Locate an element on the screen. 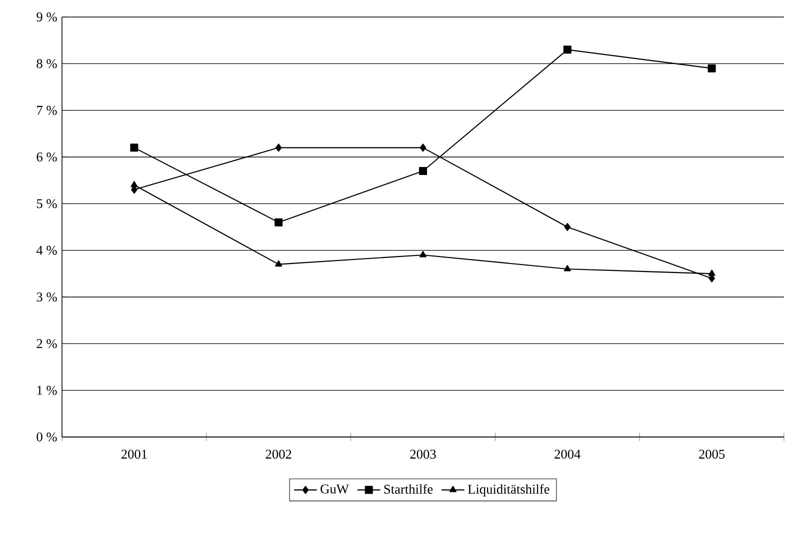  x-tick-label: 2003 is located at coordinates (423, 454).